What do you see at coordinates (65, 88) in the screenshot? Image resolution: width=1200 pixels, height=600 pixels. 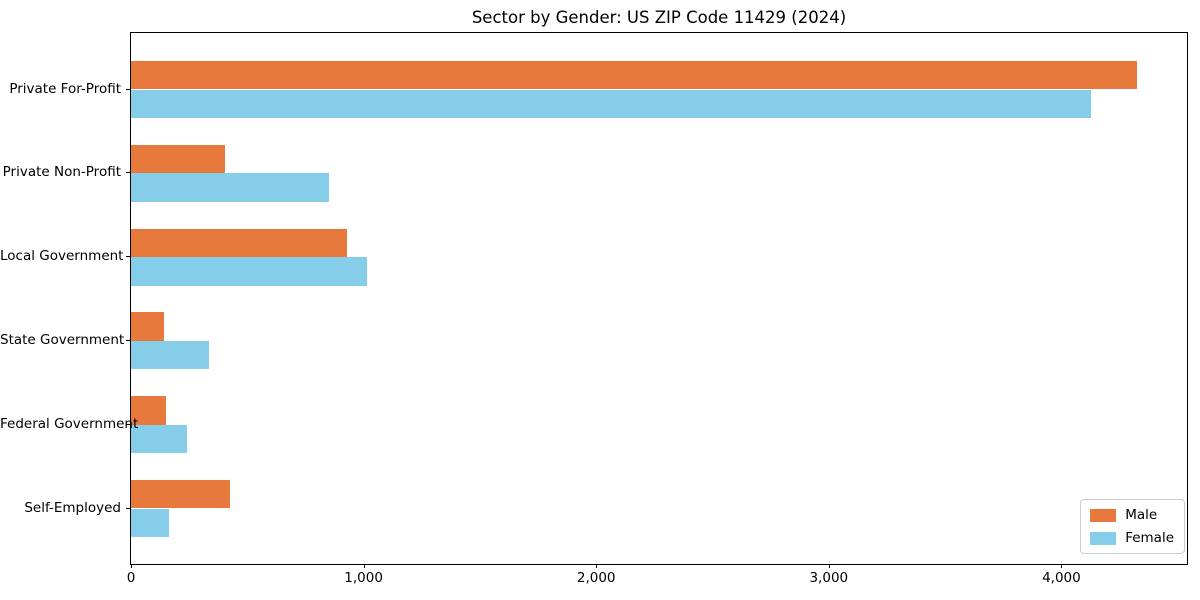 I see `ytick-label-0: Private For-Profit` at bounding box center [65, 88].